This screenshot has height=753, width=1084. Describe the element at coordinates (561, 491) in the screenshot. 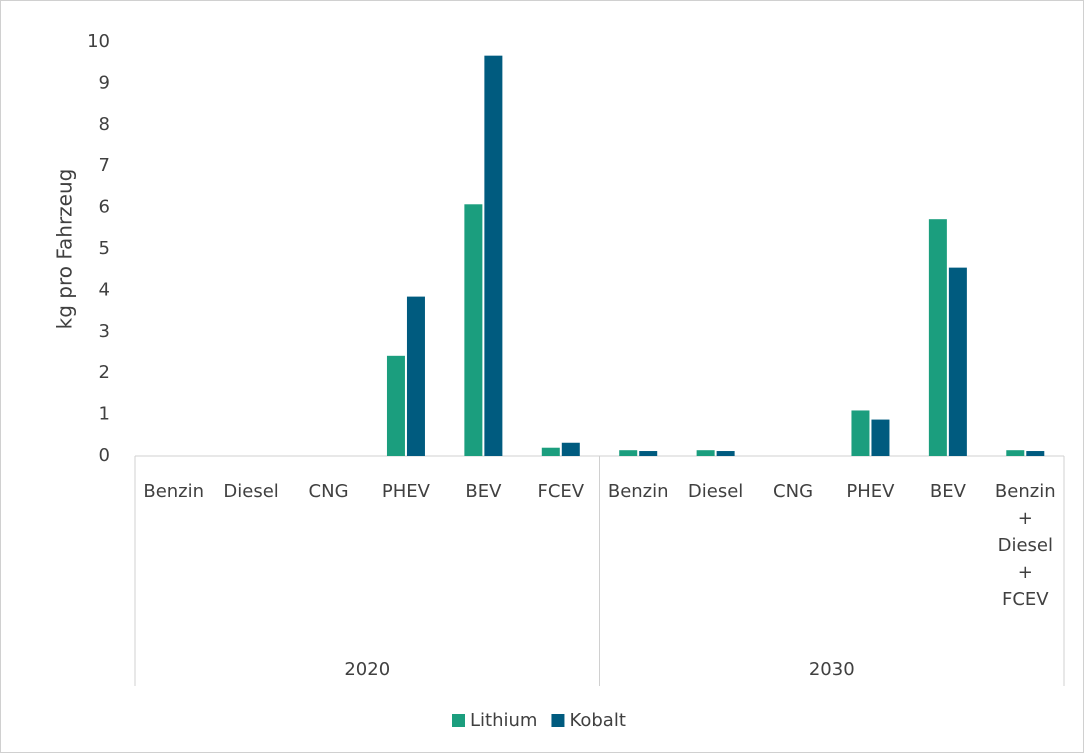

I see `x-tick-label: FCEV` at that location.